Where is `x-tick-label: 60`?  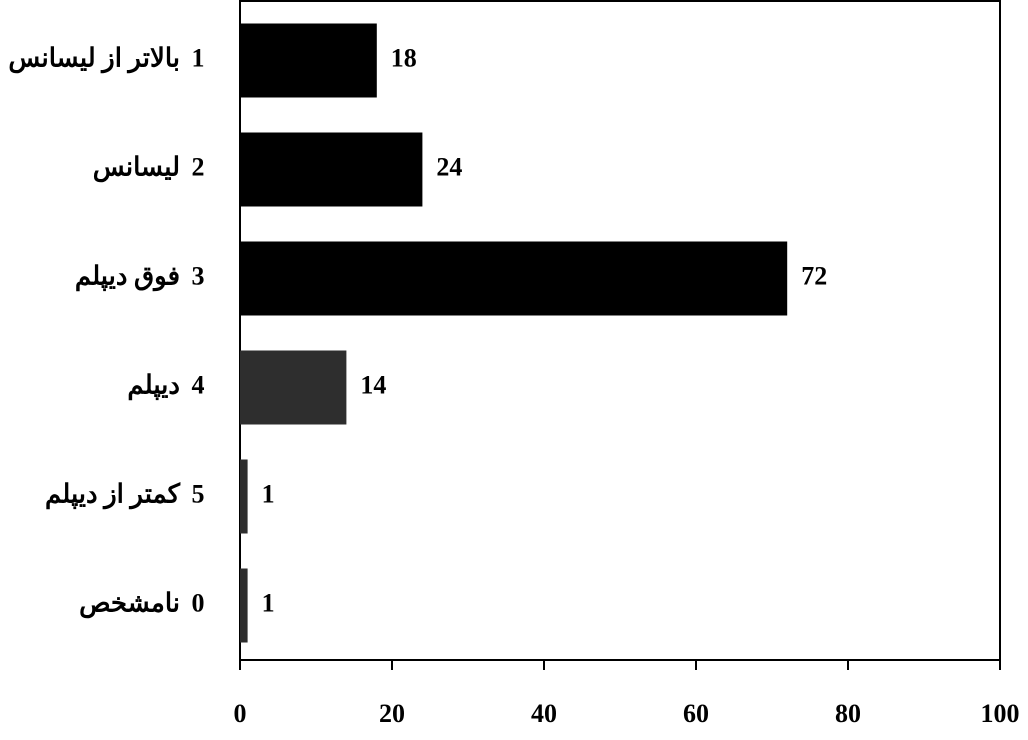
x-tick-label: 60 is located at coordinates (696, 713).